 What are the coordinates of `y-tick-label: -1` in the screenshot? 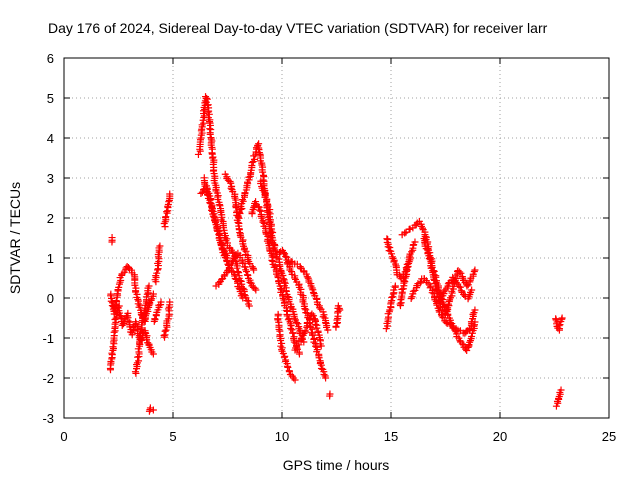 It's located at (48, 338).